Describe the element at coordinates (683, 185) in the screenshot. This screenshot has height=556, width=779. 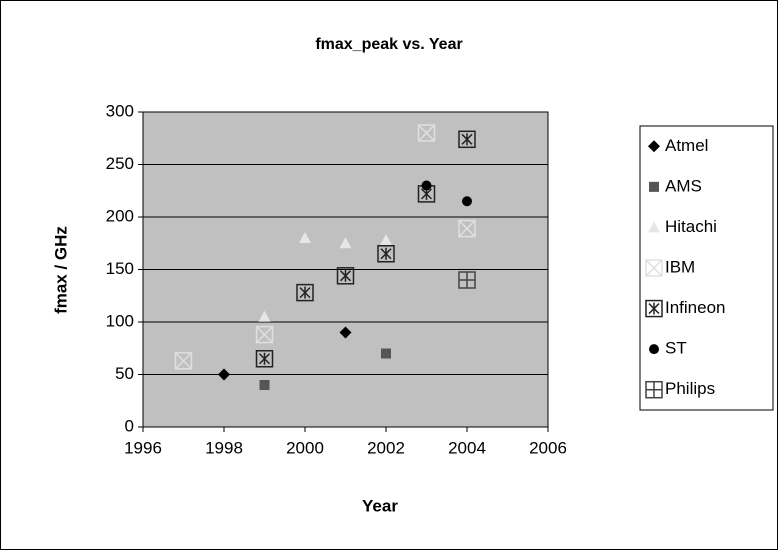
I see `legend-label: AMS` at that location.